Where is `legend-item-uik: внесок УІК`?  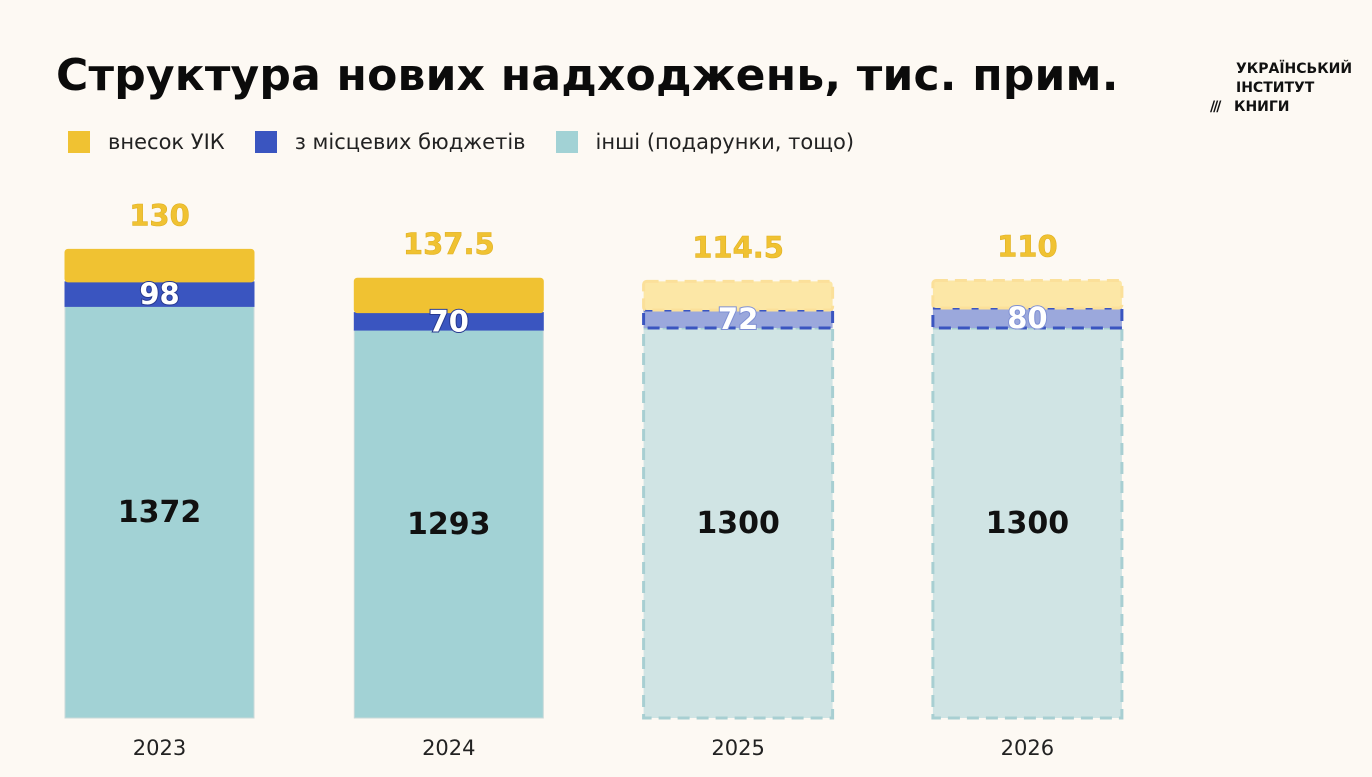
legend-item-uik: внесок УІК is located at coordinates (146, 142).